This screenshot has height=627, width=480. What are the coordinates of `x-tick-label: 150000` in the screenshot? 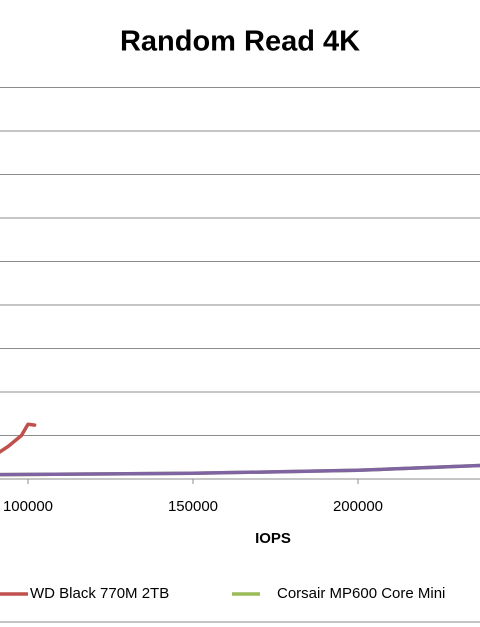 It's located at (193, 506).